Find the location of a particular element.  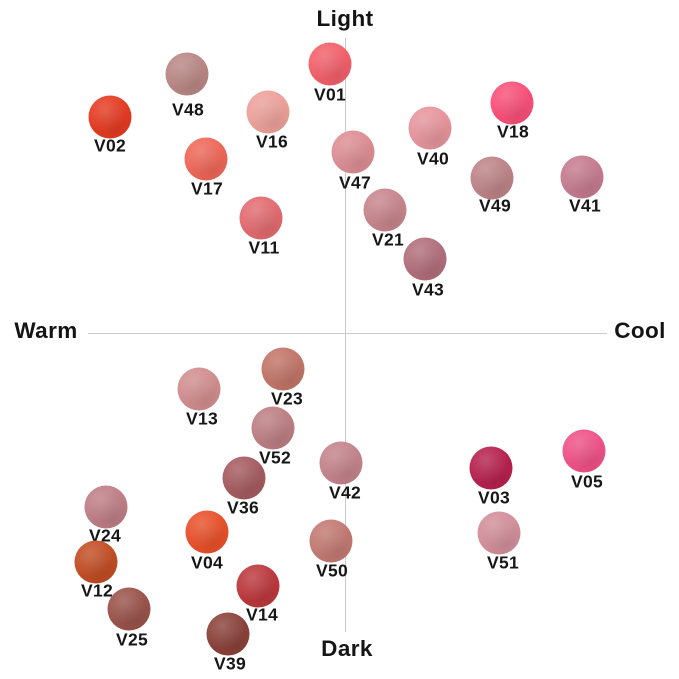

swatch-V48 is located at coordinates (187, 74).